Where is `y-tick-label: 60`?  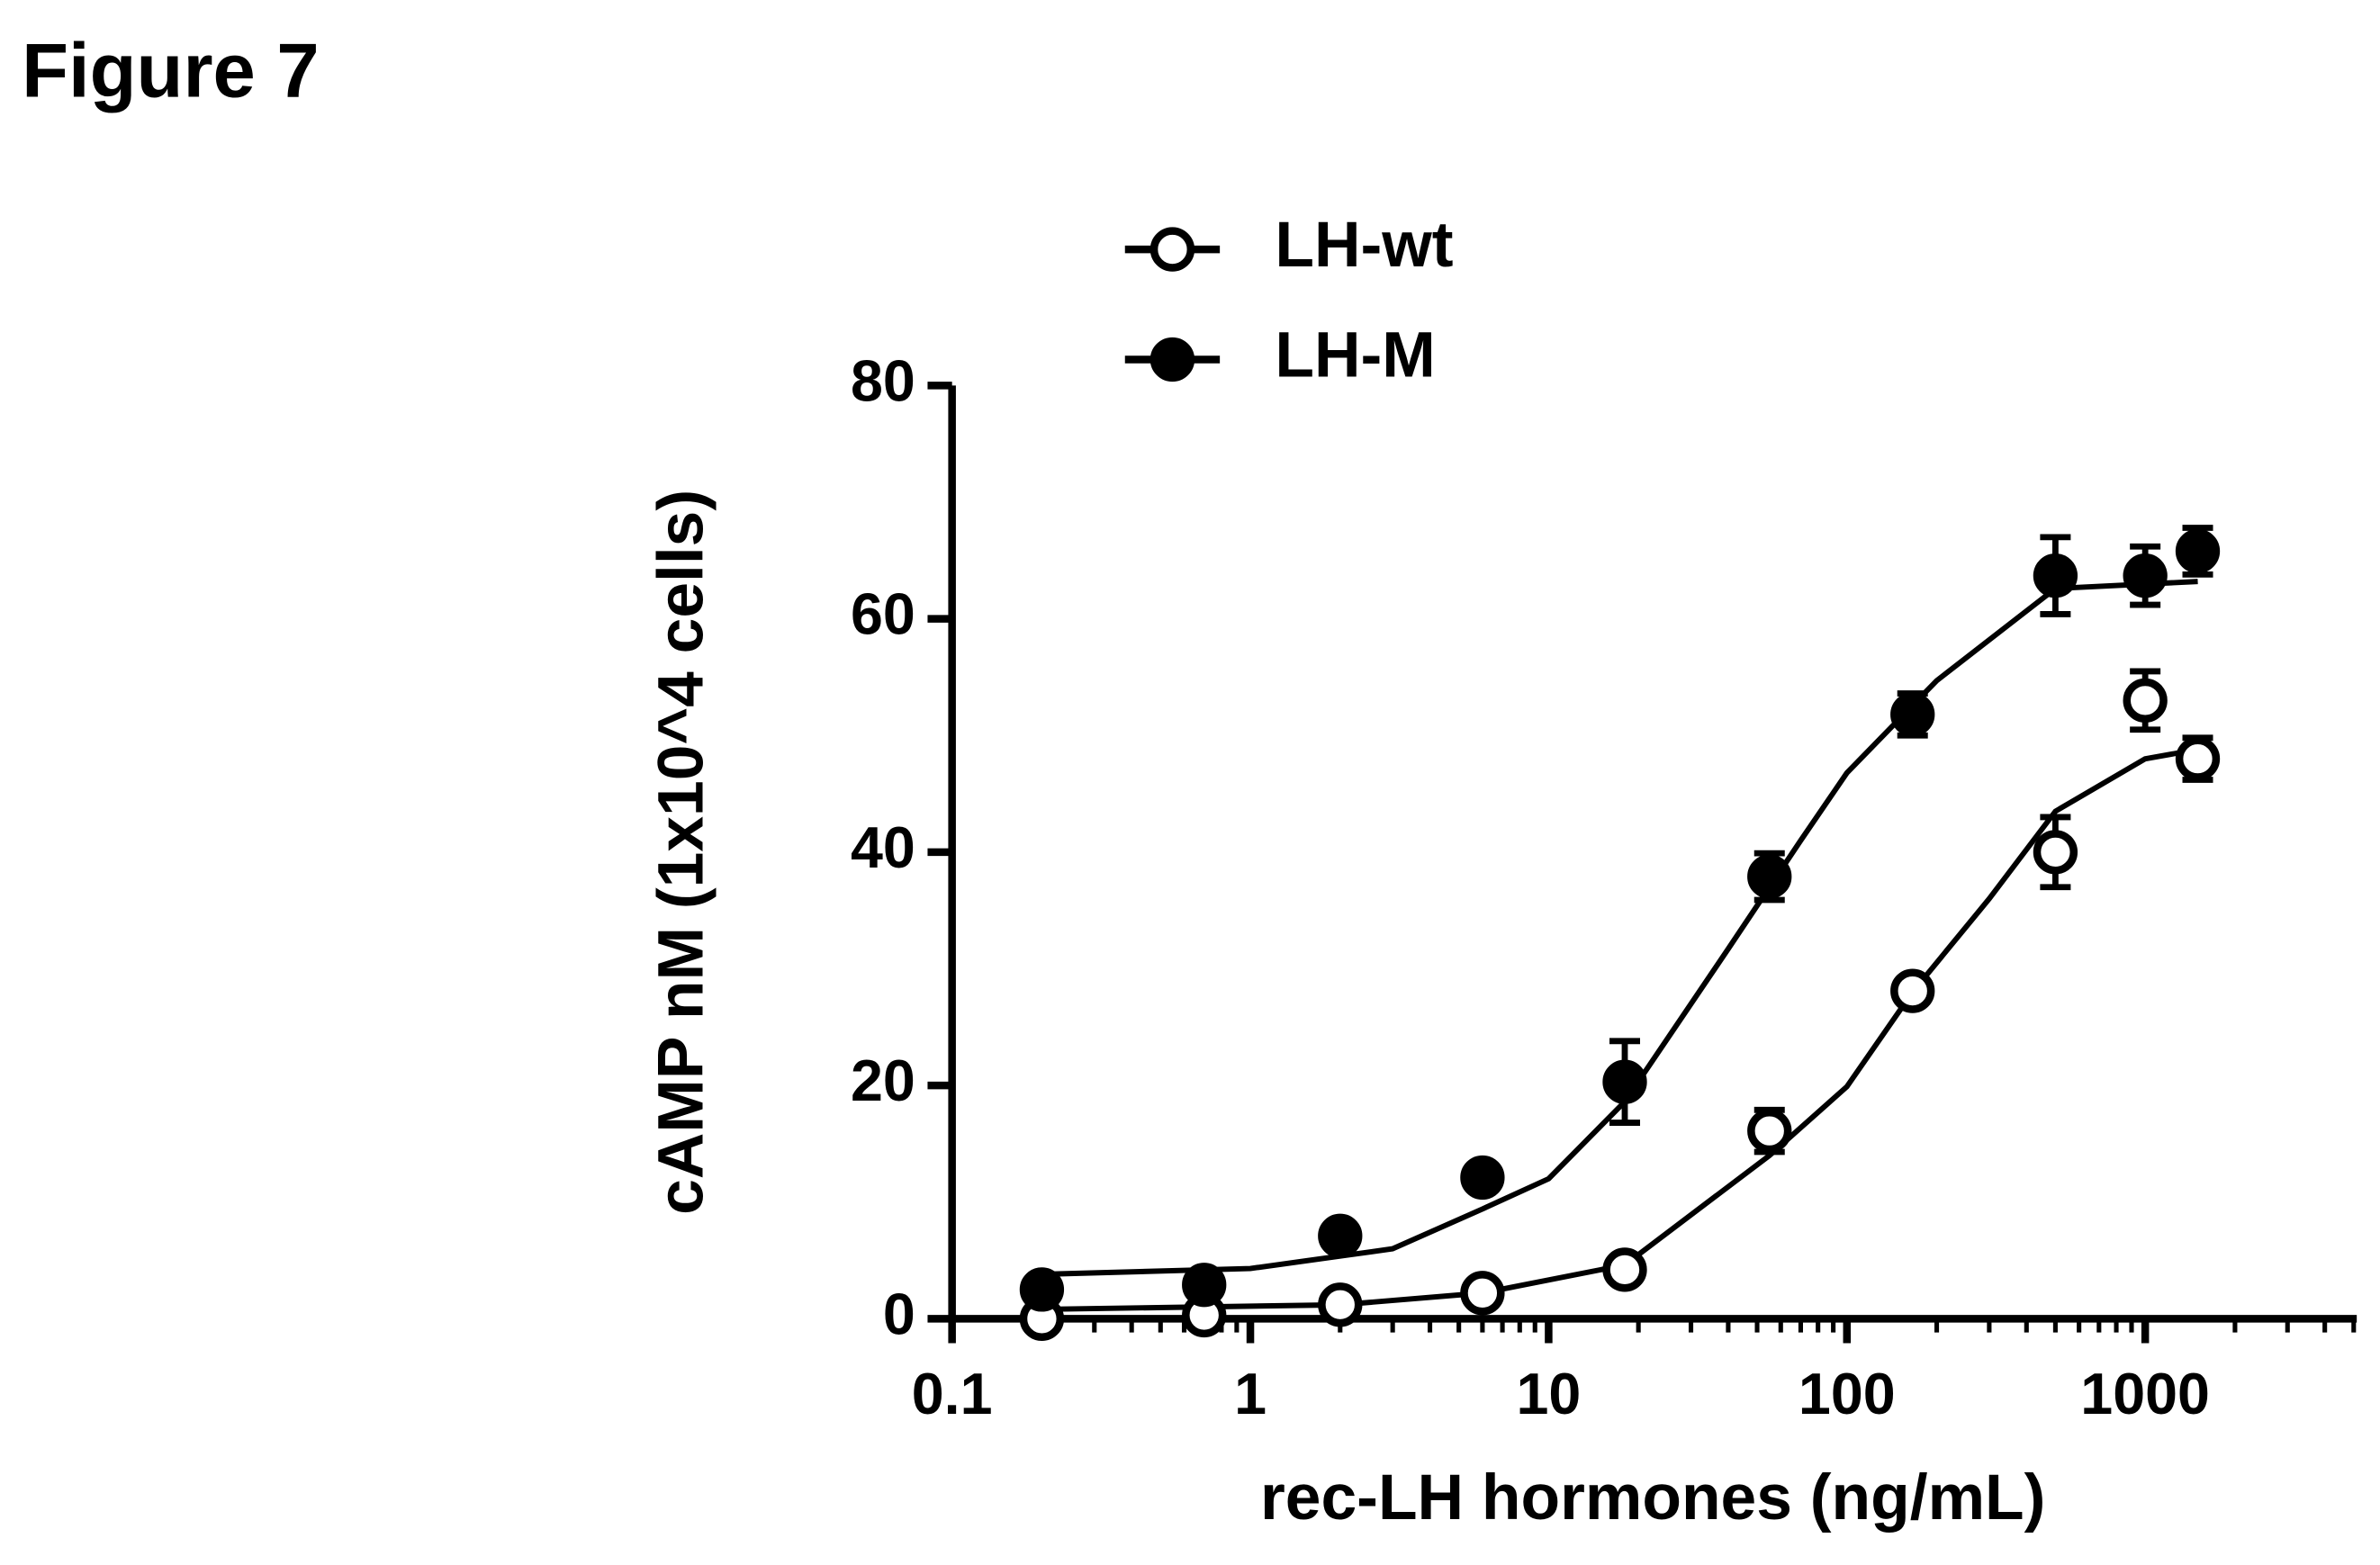
y-tick-label: 60 is located at coordinates (883, 615).